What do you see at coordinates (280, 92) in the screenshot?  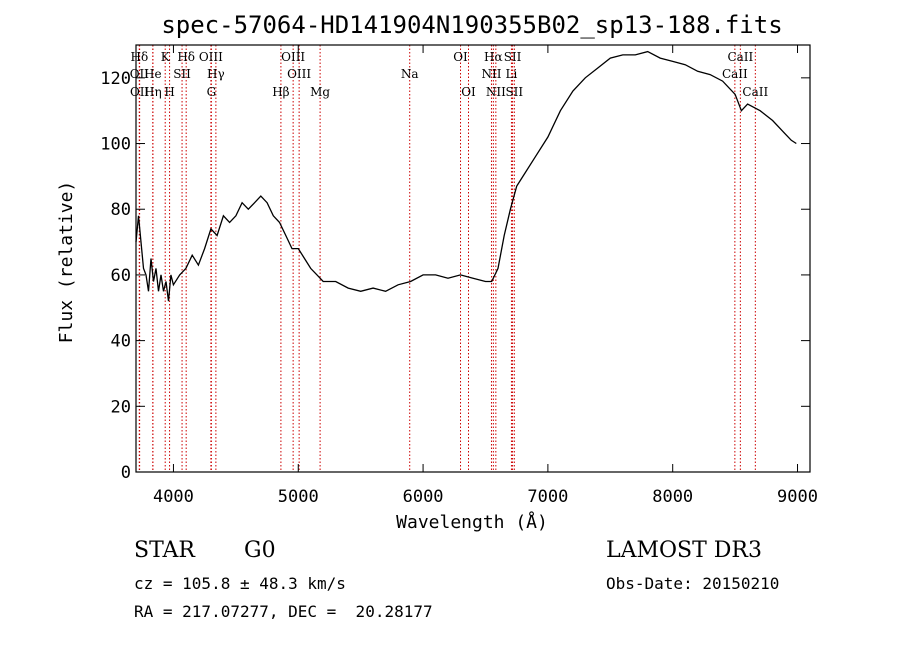 I see `line-marker-label: Hβ` at bounding box center [280, 92].